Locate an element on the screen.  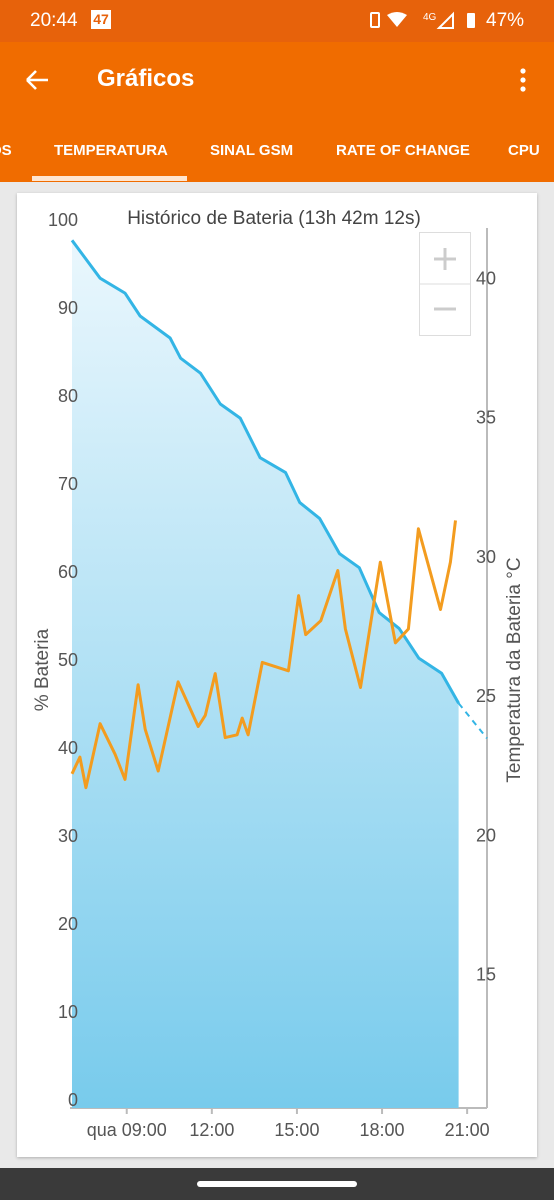
app-bar: Gráficos is located at coordinates (277, 85).